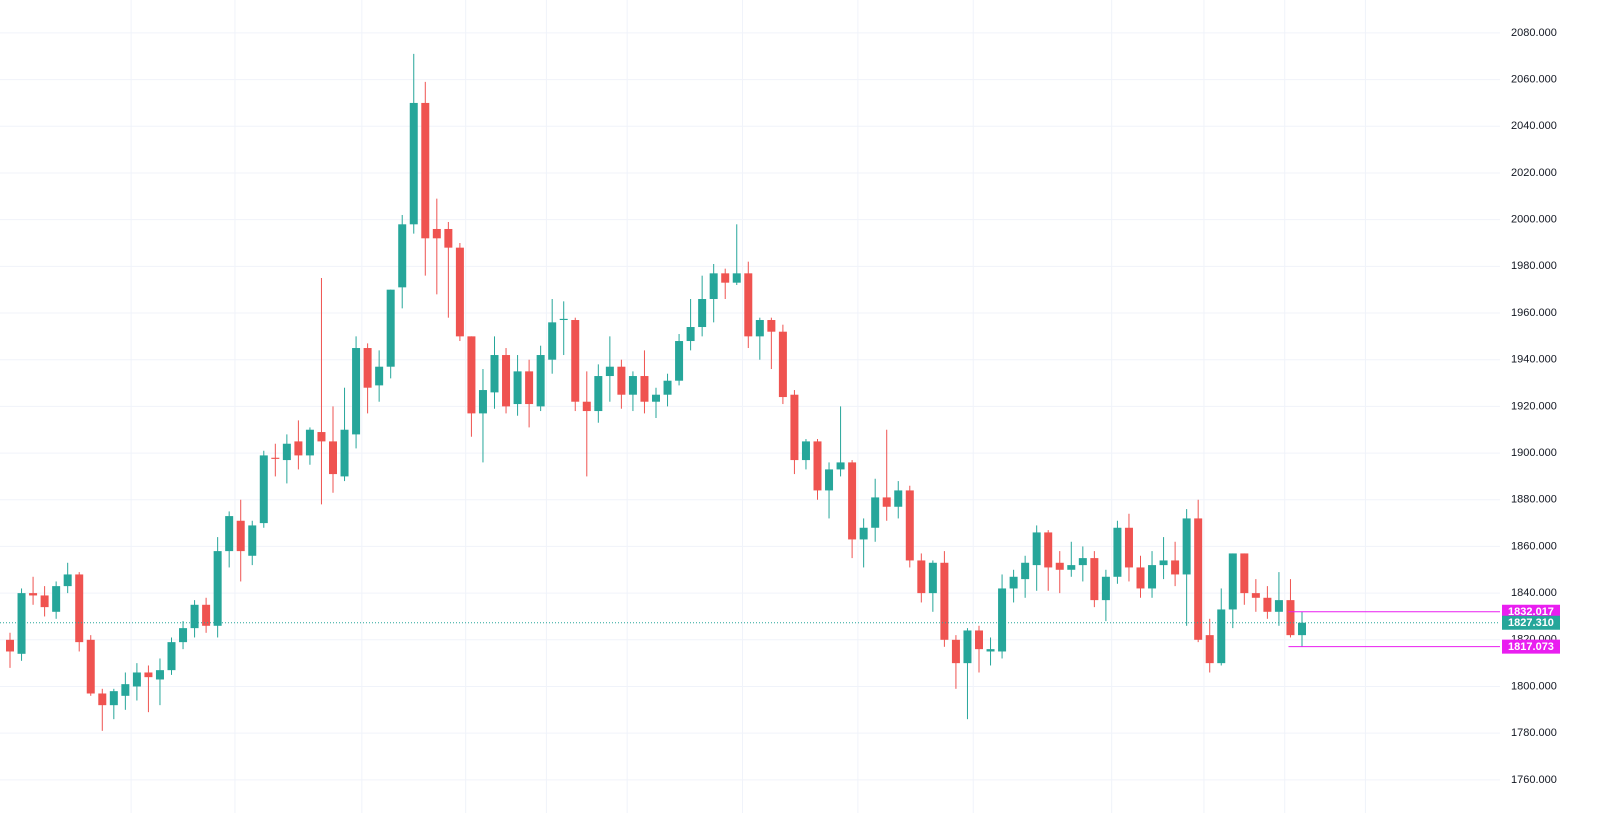 The height and width of the screenshot is (813, 1610). Describe the element at coordinates (1534, 500) in the screenshot. I see `y-tick-label: 1880.000` at that location.